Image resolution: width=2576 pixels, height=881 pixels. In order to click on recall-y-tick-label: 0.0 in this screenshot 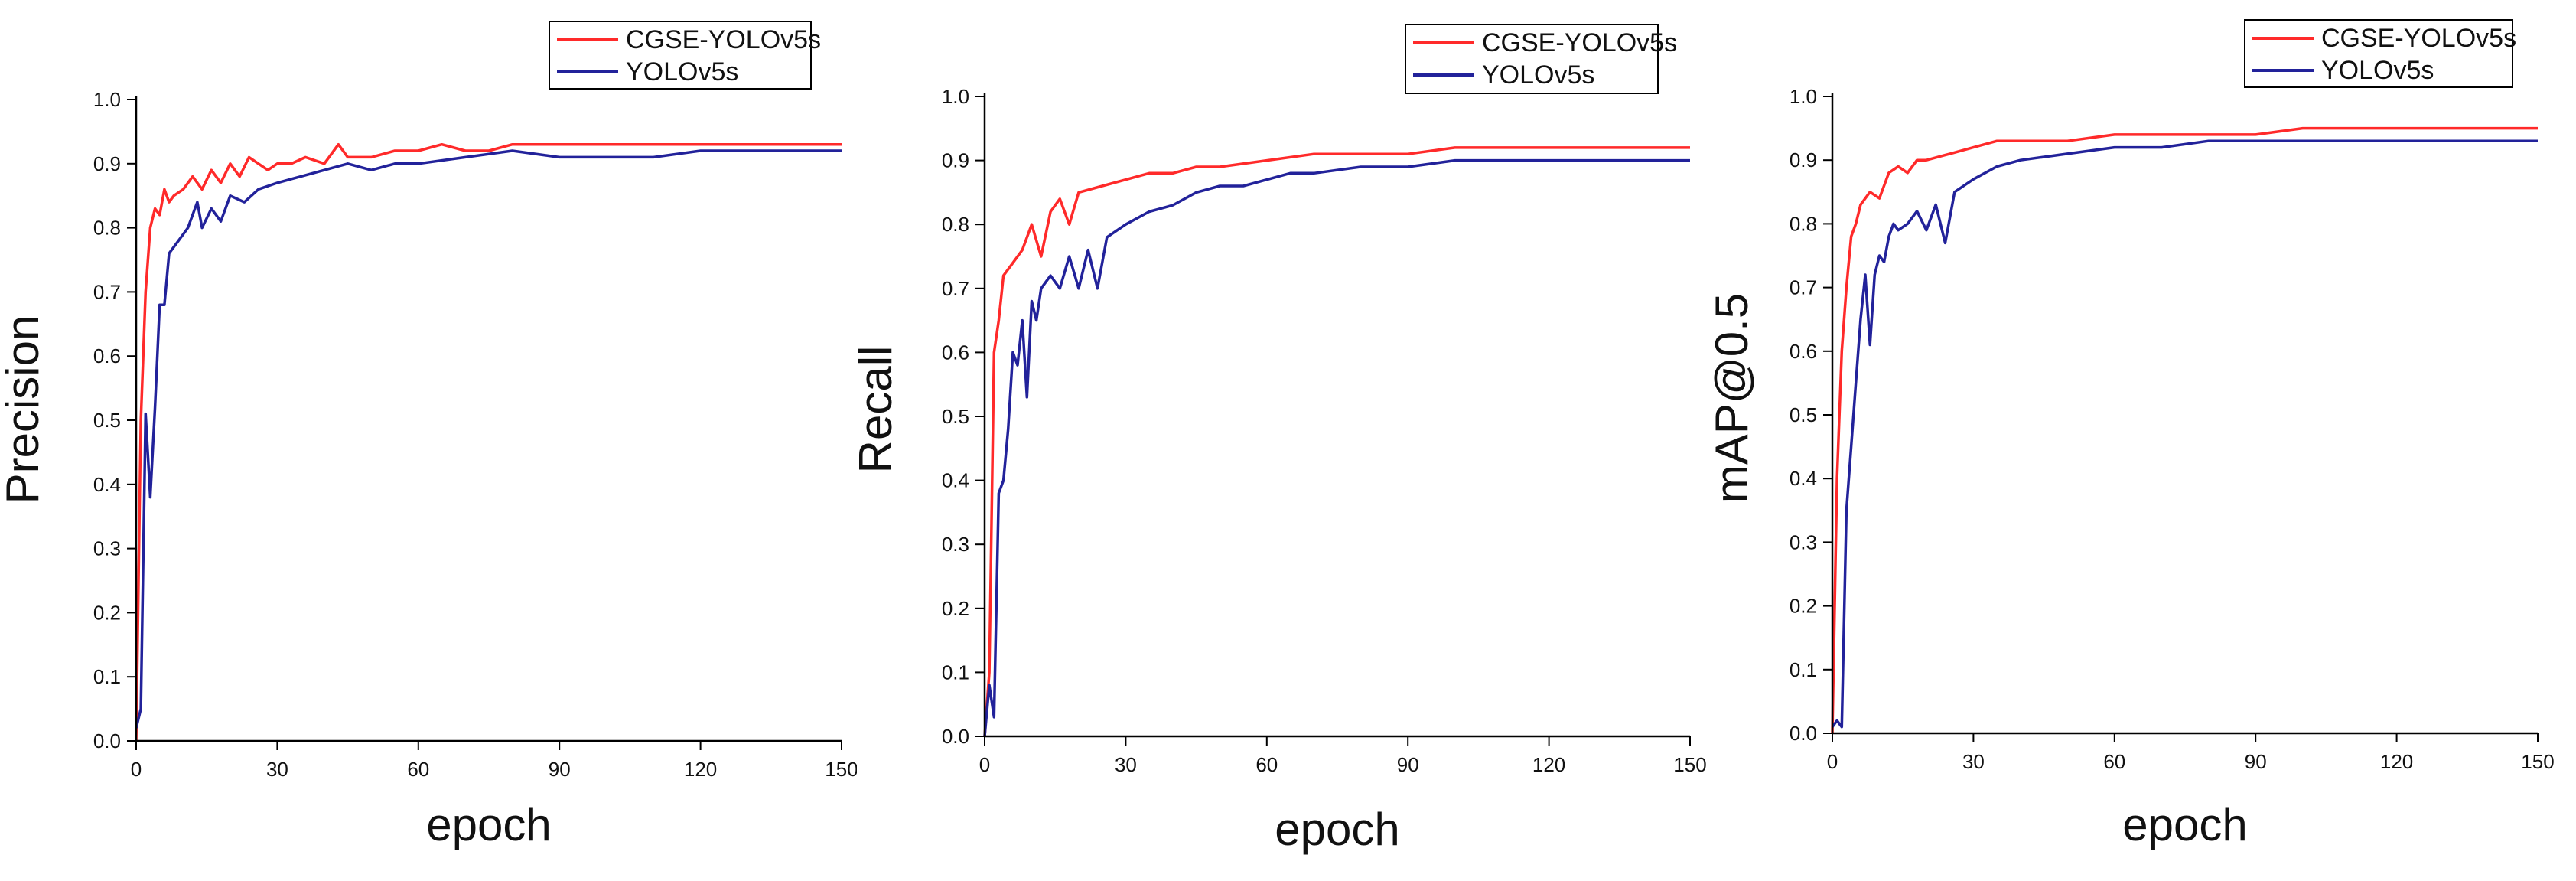, I will do `click(956, 736)`.